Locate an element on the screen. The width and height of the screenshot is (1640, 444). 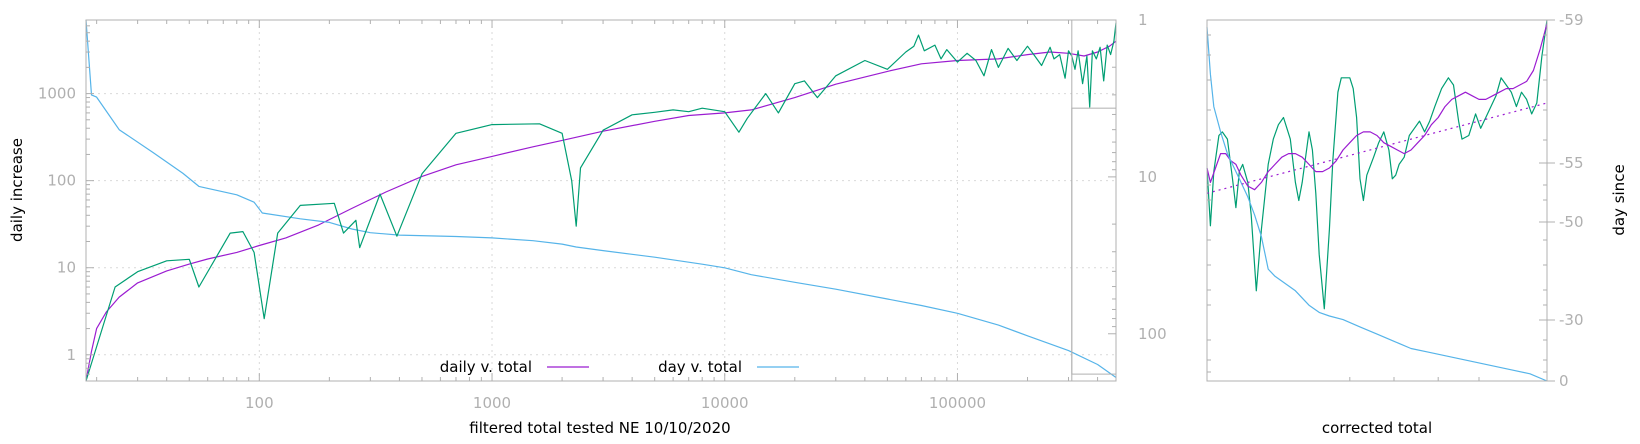
x-tick-label: 10000 is located at coordinates (725, 403).